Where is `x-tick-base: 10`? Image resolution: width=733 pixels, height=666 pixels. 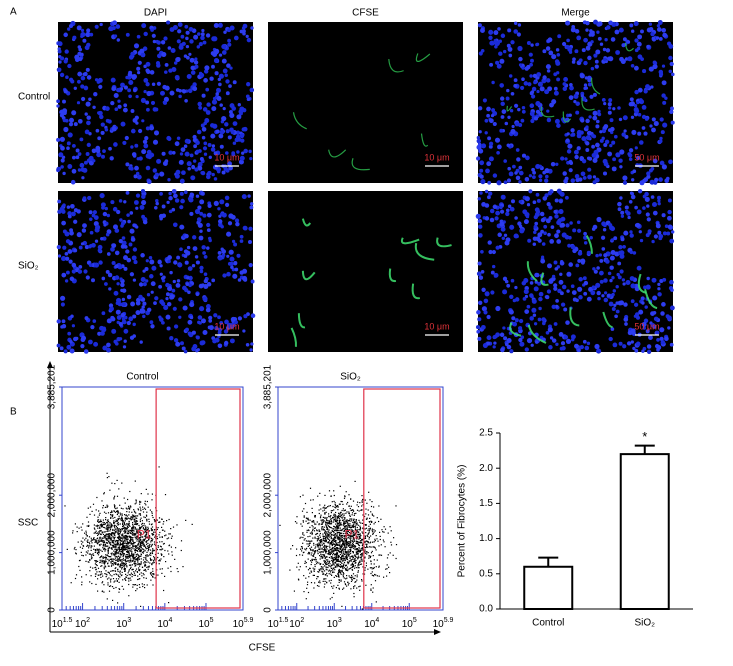 x-tick-base: 10 is located at coordinates (295, 624).